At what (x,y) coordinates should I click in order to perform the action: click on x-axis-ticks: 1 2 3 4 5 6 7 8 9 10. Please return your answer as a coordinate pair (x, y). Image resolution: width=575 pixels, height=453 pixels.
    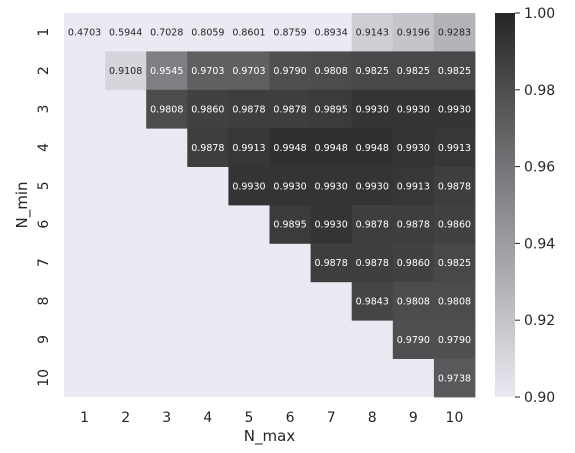
    Looking at the image, I should click on (271, 418).